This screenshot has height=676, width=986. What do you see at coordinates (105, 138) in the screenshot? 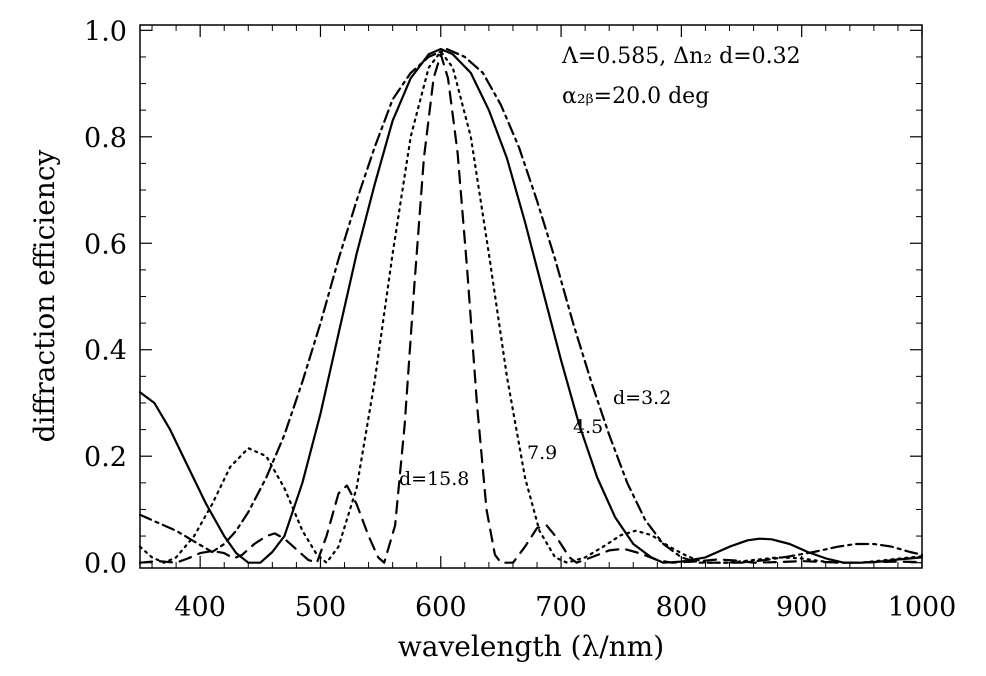
I see `y-tick-label: 0.8` at bounding box center [105, 138].